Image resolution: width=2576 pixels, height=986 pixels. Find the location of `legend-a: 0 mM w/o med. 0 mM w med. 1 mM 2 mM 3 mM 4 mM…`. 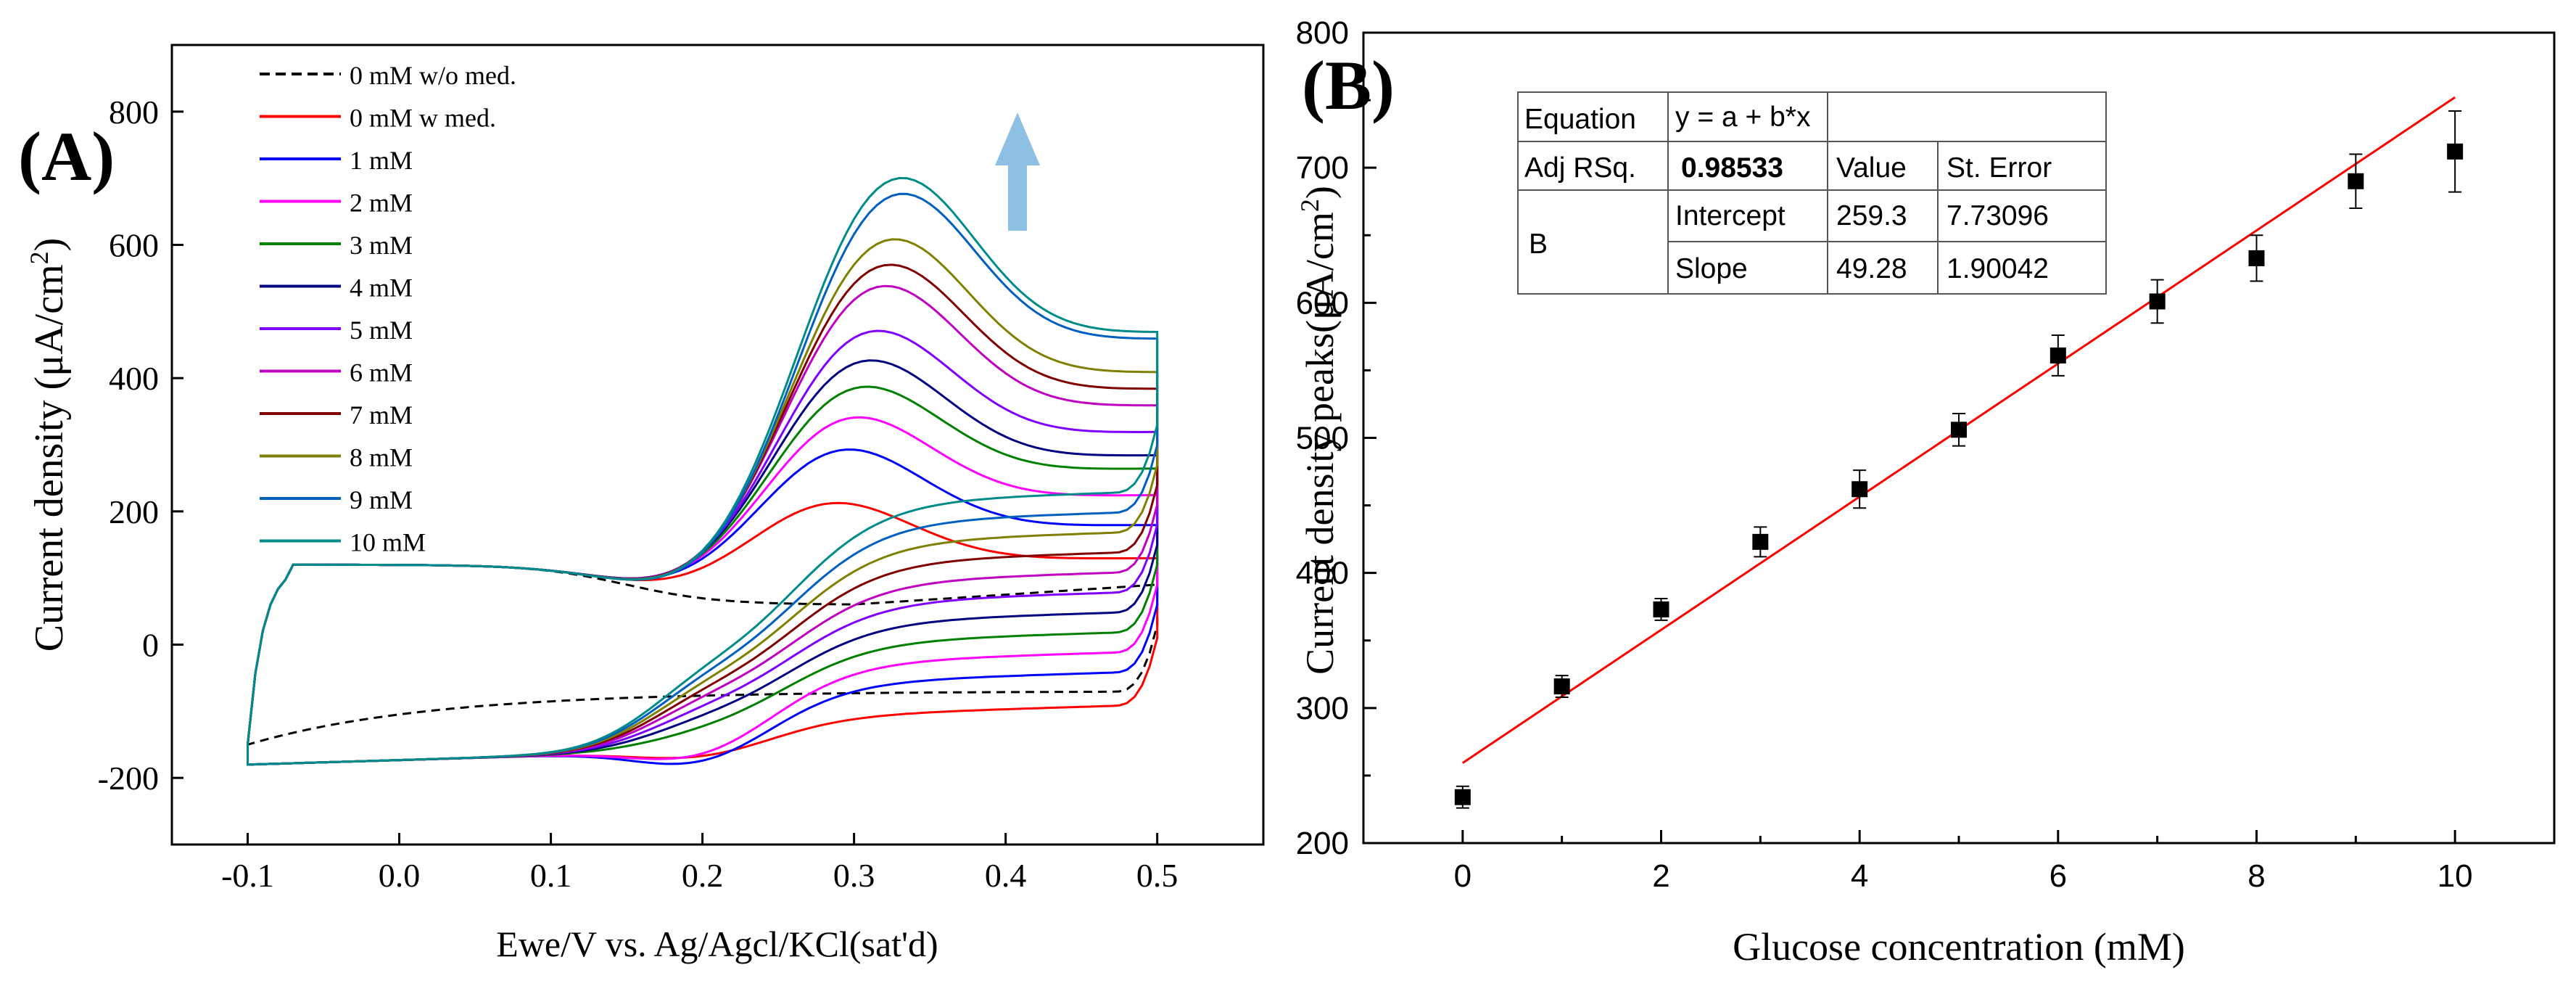

legend-a: 0 mM w/o med. 0 mM w med. 1 mM 2 mM 3 mM 4 mM… is located at coordinates (388, 309).